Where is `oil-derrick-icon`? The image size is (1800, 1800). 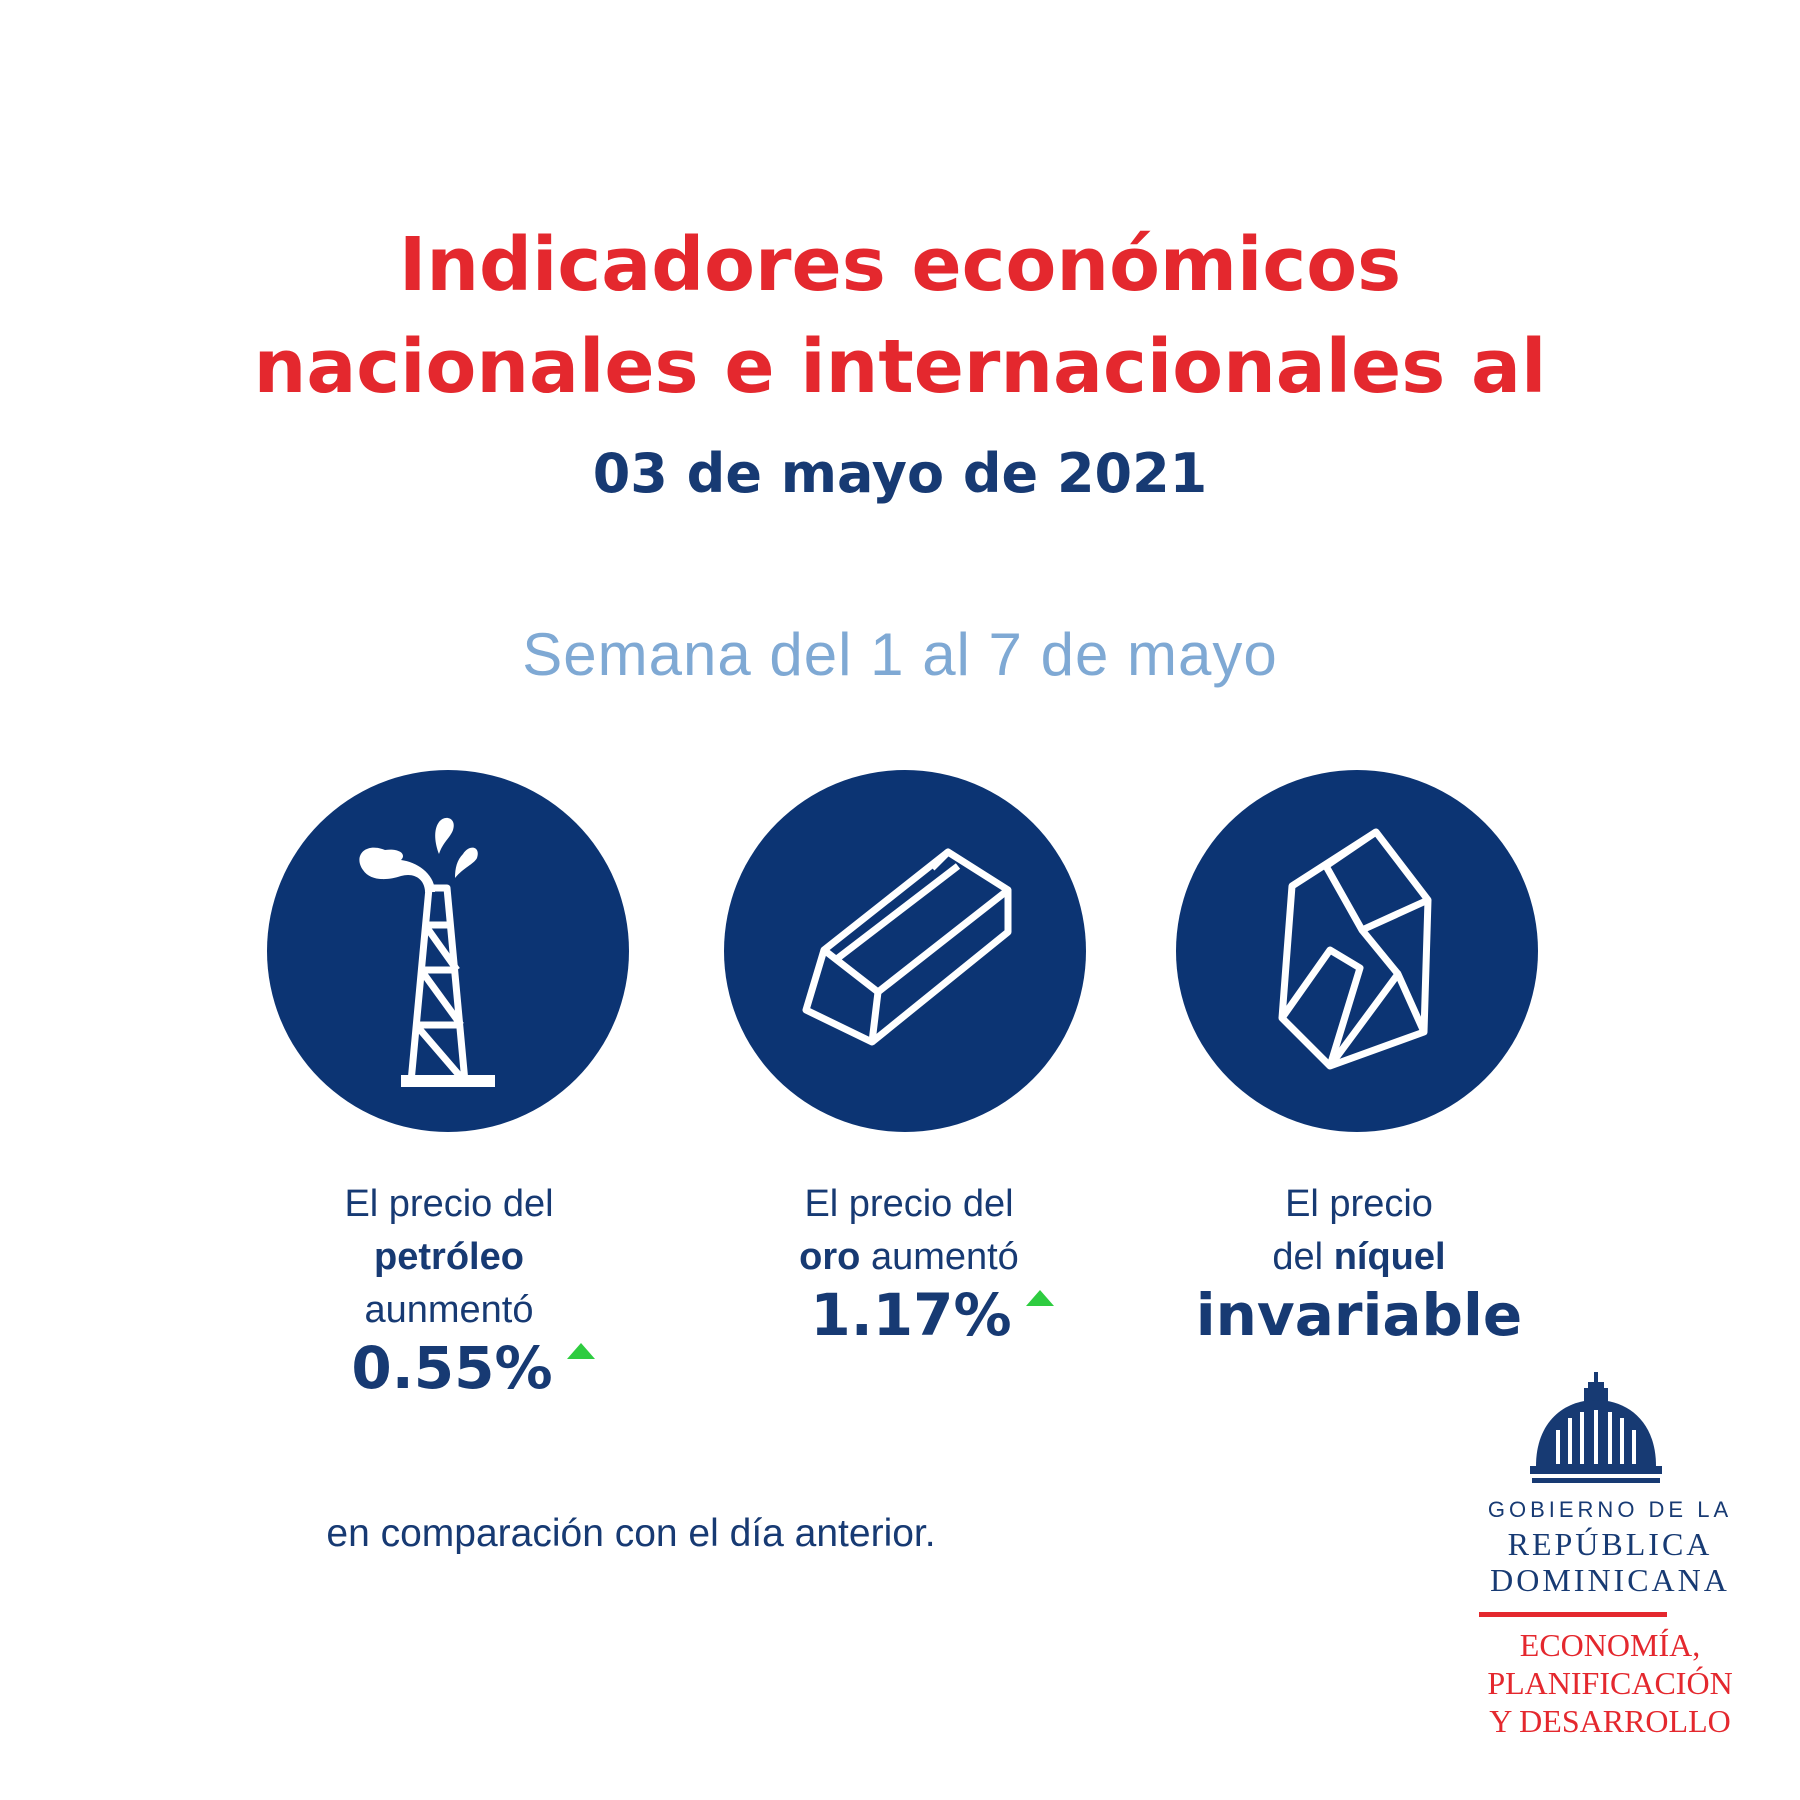 oil-derrick-icon is located at coordinates (427, 952).